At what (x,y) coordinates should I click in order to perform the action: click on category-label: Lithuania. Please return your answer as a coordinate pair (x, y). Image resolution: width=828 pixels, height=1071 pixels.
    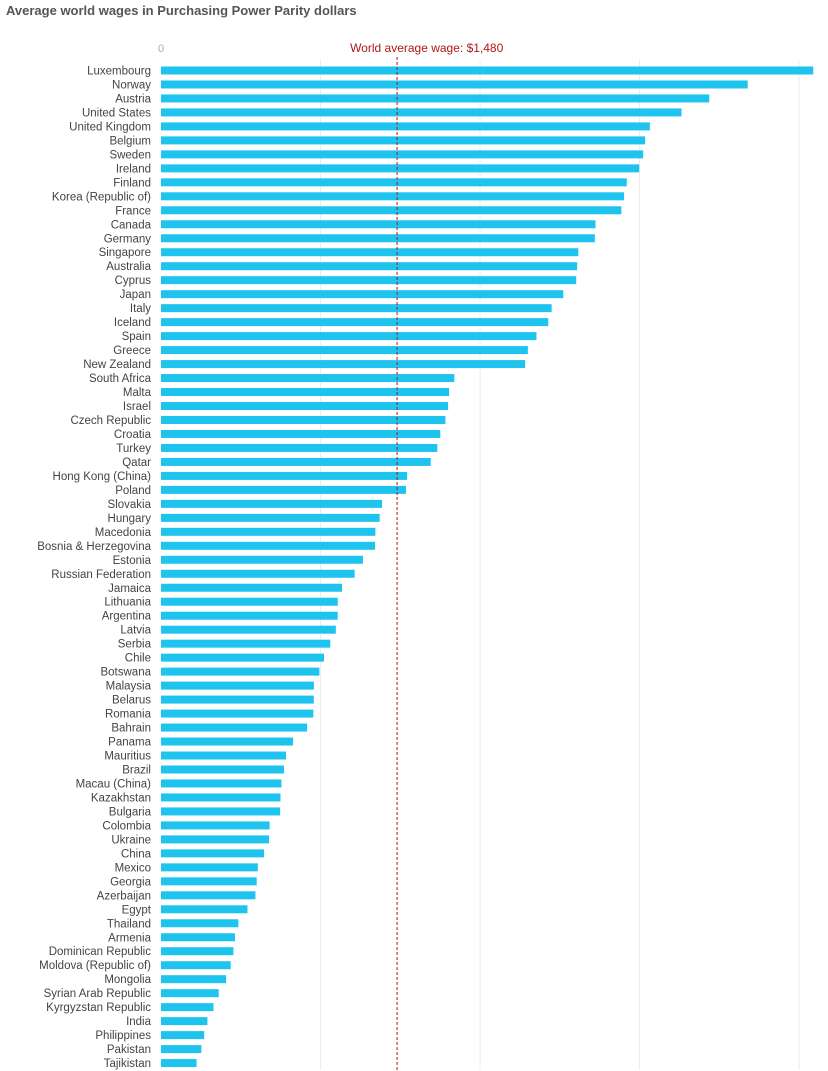
    Looking at the image, I should click on (127, 603).